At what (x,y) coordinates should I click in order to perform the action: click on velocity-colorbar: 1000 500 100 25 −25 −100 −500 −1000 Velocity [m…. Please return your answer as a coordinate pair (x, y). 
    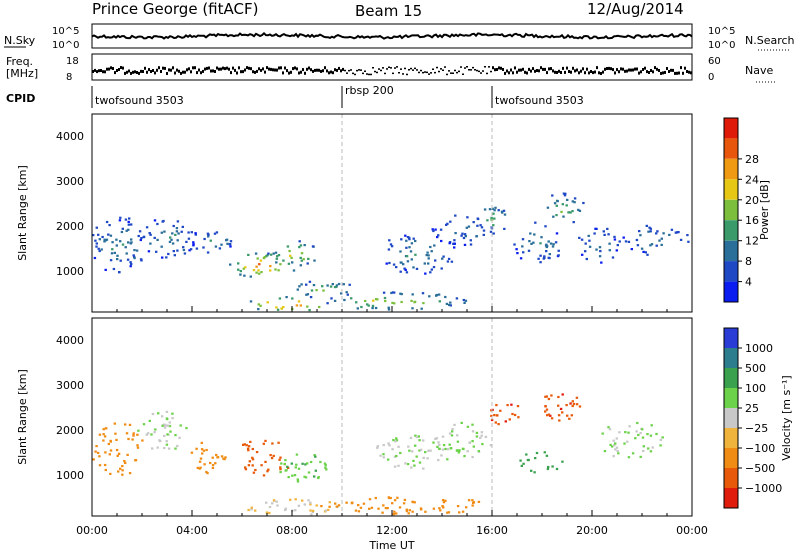
    Looking at the image, I should click on (758, 418).